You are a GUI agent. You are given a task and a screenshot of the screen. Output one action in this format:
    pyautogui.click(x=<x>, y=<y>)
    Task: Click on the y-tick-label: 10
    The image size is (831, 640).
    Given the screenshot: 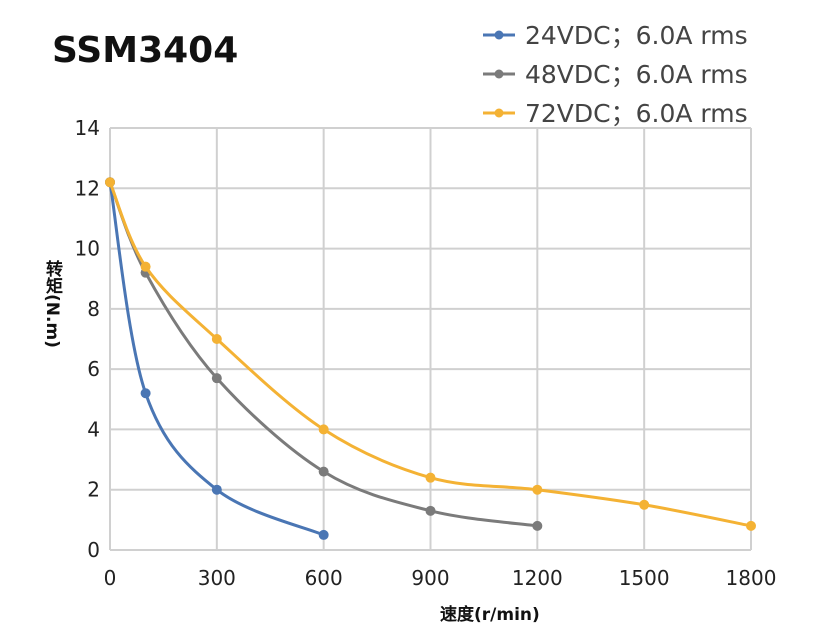 What is the action you would take?
    pyautogui.click(x=87, y=249)
    